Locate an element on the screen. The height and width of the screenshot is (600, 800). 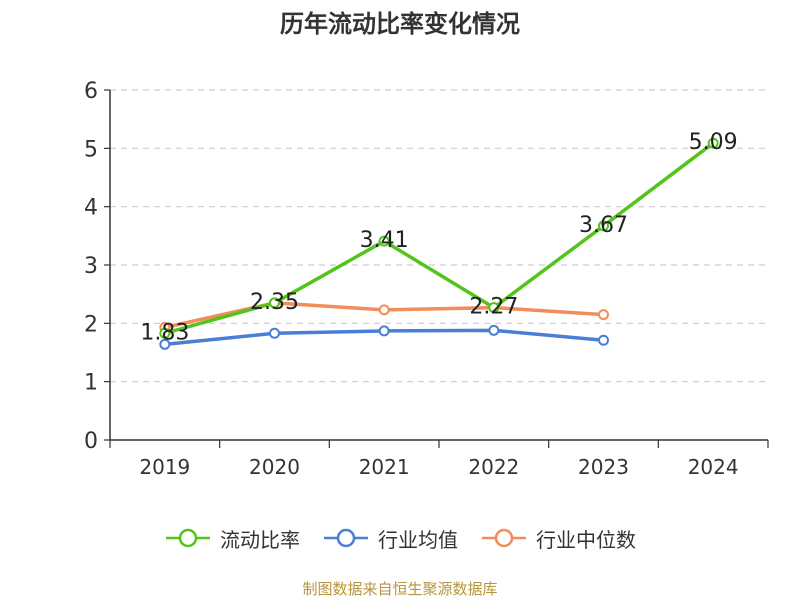
data-label: 5.09 is located at coordinates (713, 142).